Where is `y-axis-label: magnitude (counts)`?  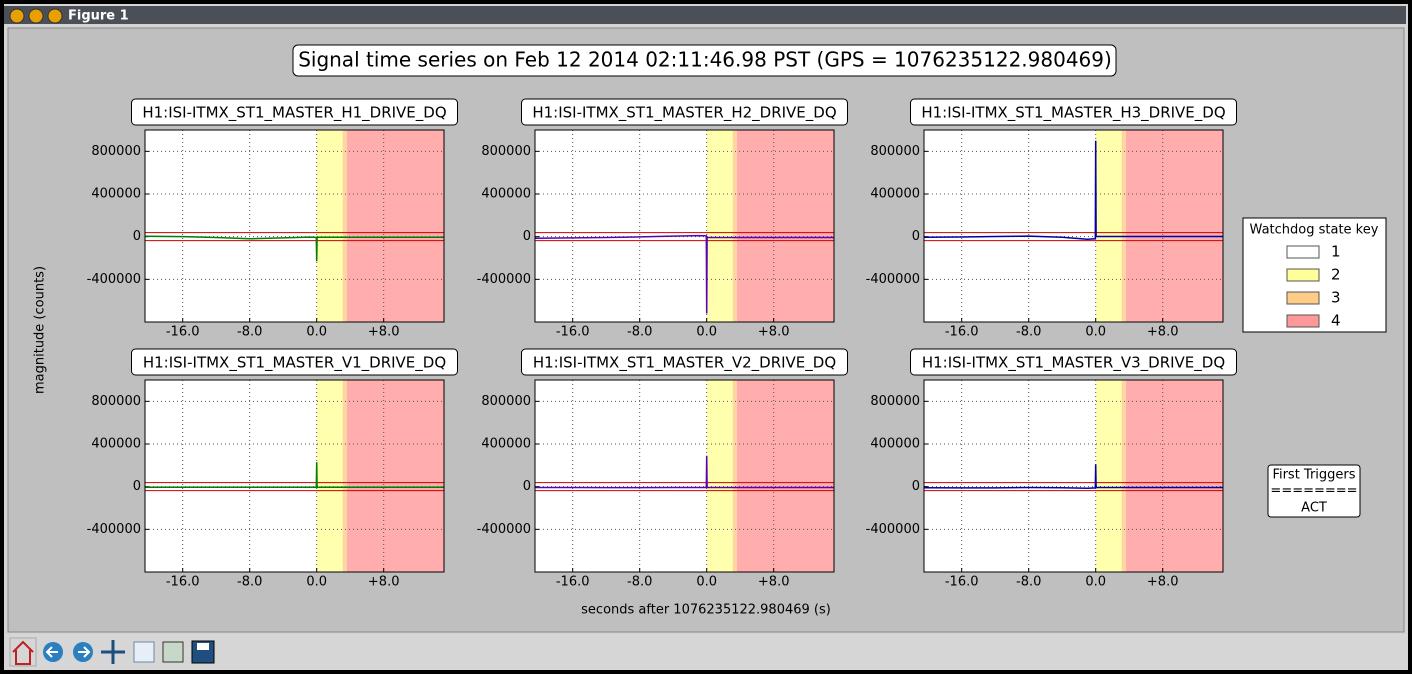
y-axis-label: magnitude (counts) is located at coordinates (40, 330).